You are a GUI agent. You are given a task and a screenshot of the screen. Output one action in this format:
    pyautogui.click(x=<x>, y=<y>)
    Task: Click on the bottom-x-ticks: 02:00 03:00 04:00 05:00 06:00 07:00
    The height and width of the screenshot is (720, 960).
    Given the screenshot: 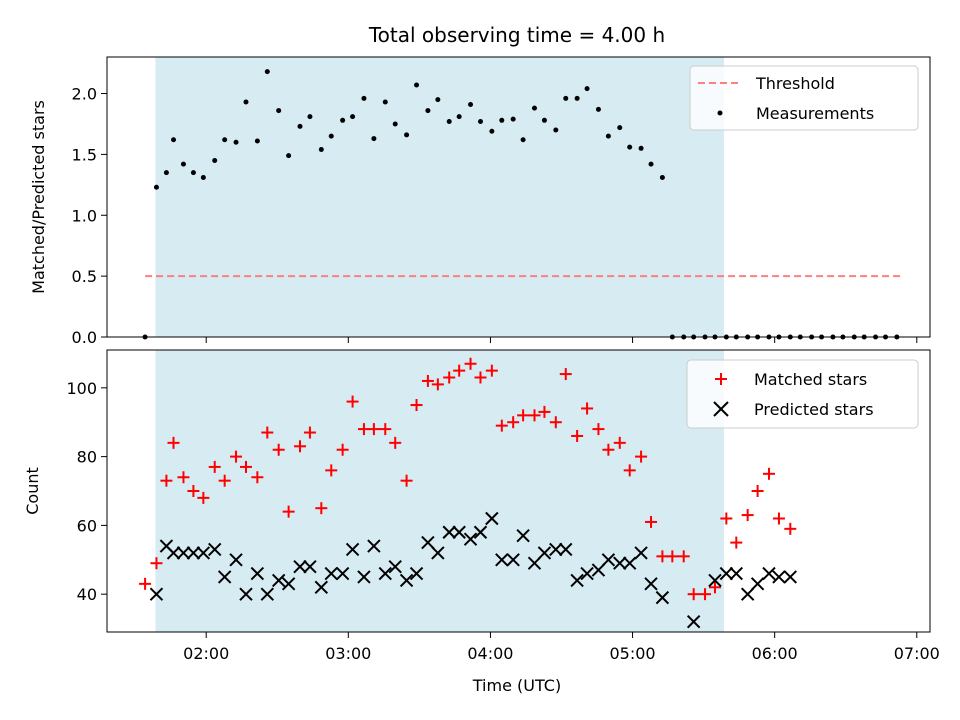 What is the action you would take?
    pyautogui.click(x=561, y=647)
    